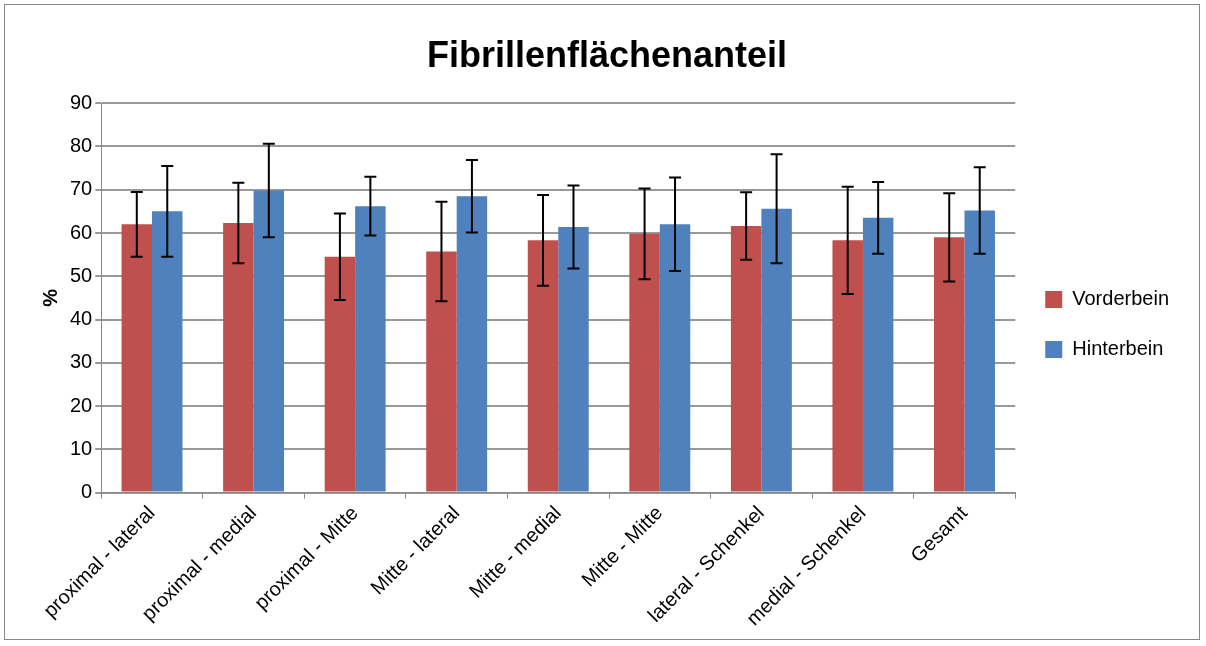 The width and height of the screenshot is (1206, 646). Describe the element at coordinates (81, 274) in the screenshot. I see `y-tick-label: 50` at that location.